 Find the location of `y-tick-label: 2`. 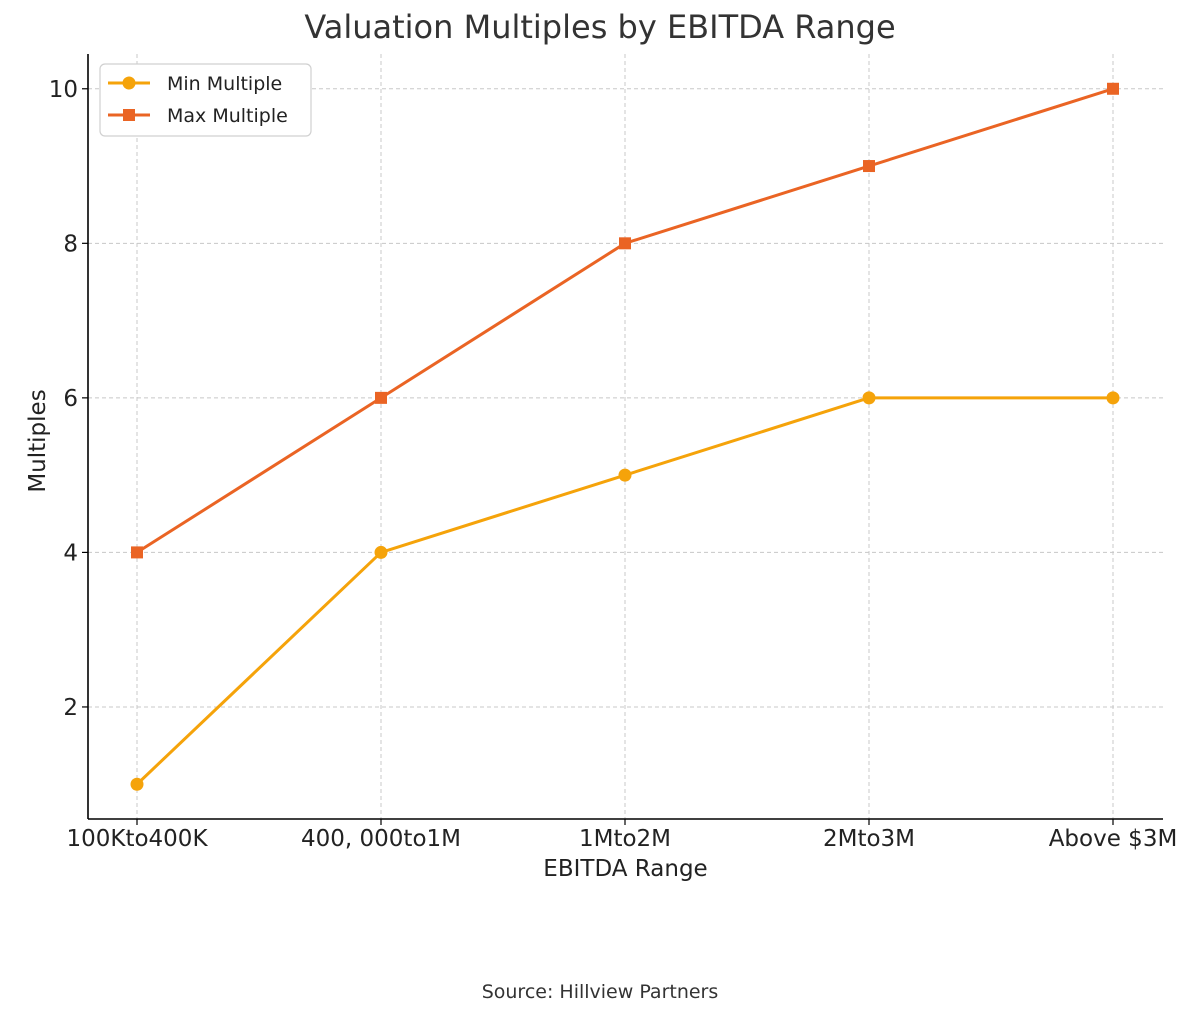

y-tick-label: 2 is located at coordinates (70, 708).